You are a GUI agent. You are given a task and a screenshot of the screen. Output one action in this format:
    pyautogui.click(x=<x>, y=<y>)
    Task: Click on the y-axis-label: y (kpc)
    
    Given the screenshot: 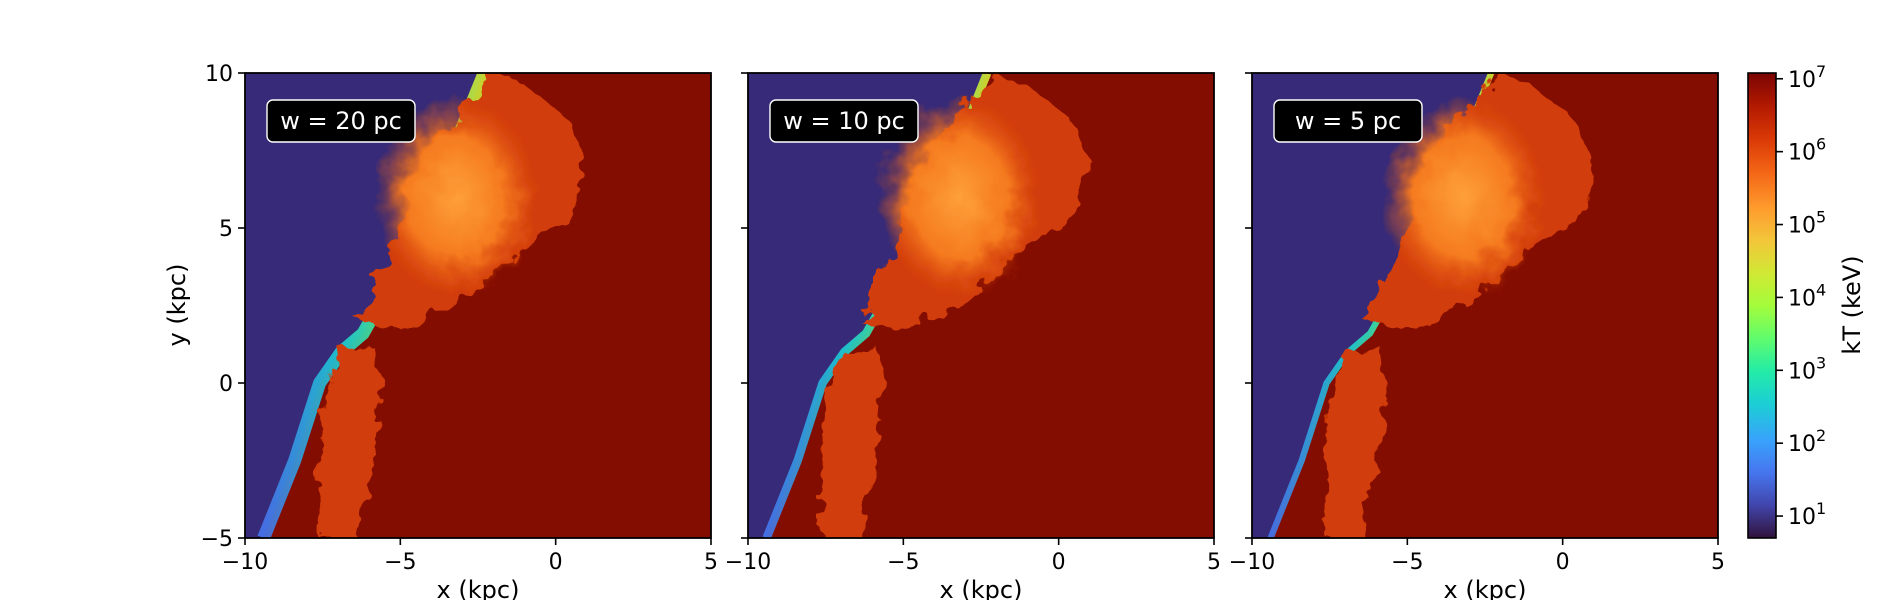 What is the action you would take?
    pyautogui.click(x=177, y=305)
    